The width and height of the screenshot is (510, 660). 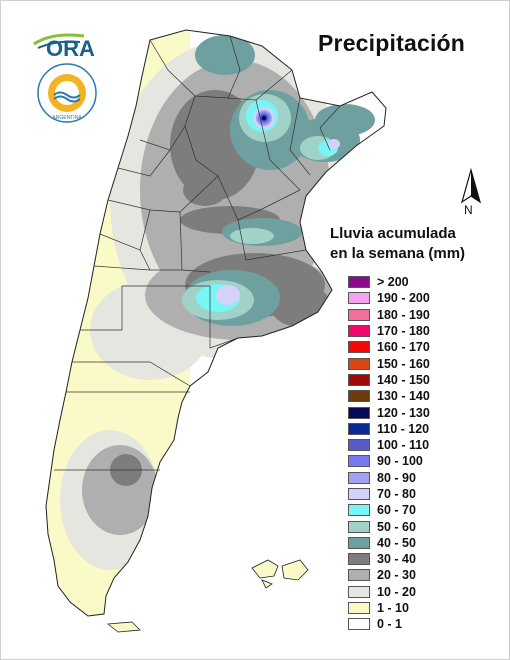 I want to click on legend-label: 160 - 170, so click(x=403, y=347).